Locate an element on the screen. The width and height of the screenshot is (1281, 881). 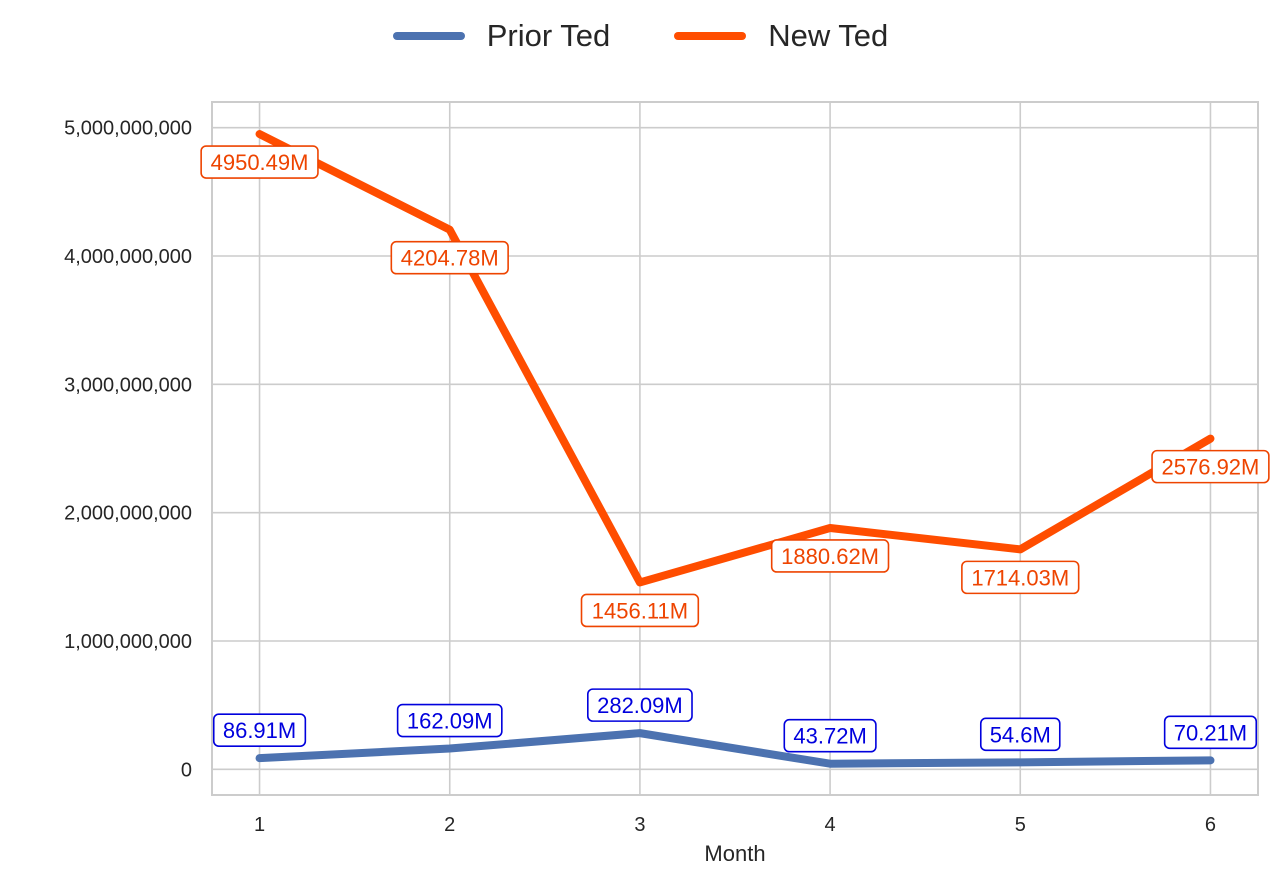
y-tick-label: 0 is located at coordinates (186, 770).